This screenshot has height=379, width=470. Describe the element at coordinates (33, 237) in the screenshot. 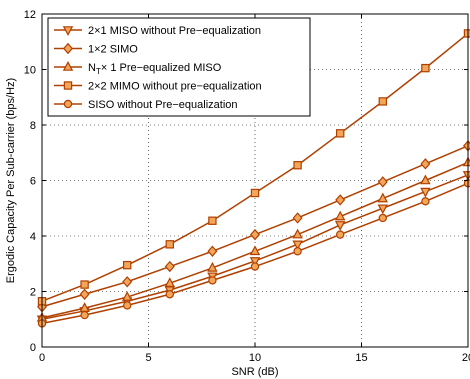

I see `y-tick-label: 4` at that location.